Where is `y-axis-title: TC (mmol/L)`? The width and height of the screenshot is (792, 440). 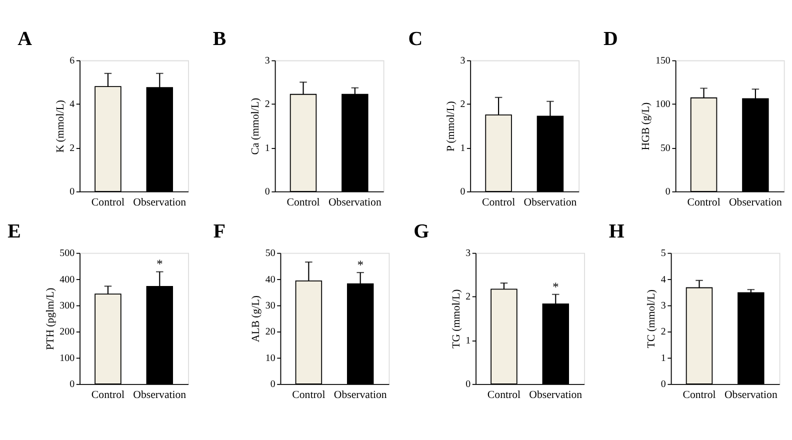 y-axis-title: TC (mmol/L) is located at coordinates (652, 318).